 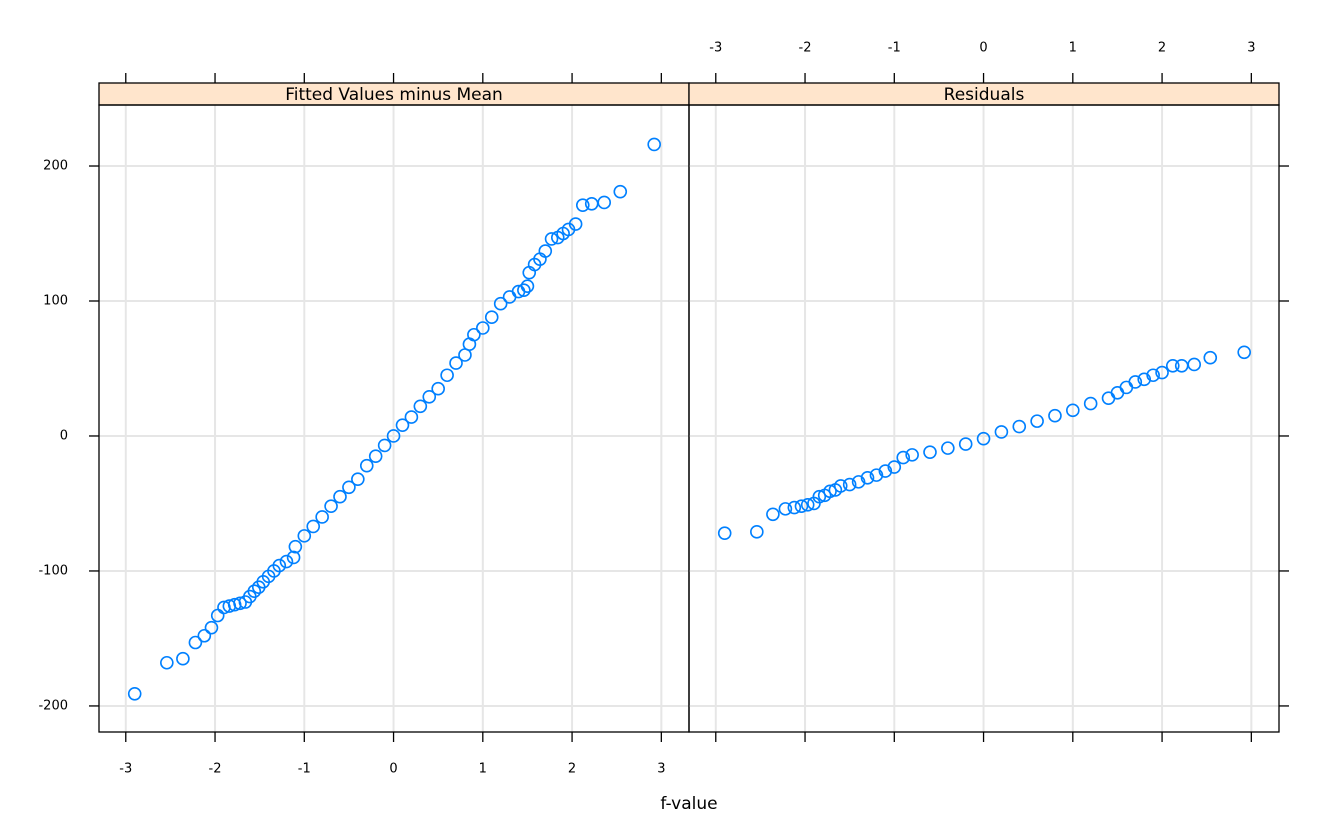 What do you see at coordinates (64, 435) in the screenshot?
I see `y-tick-label: 0` at bounding box center [64, 435].